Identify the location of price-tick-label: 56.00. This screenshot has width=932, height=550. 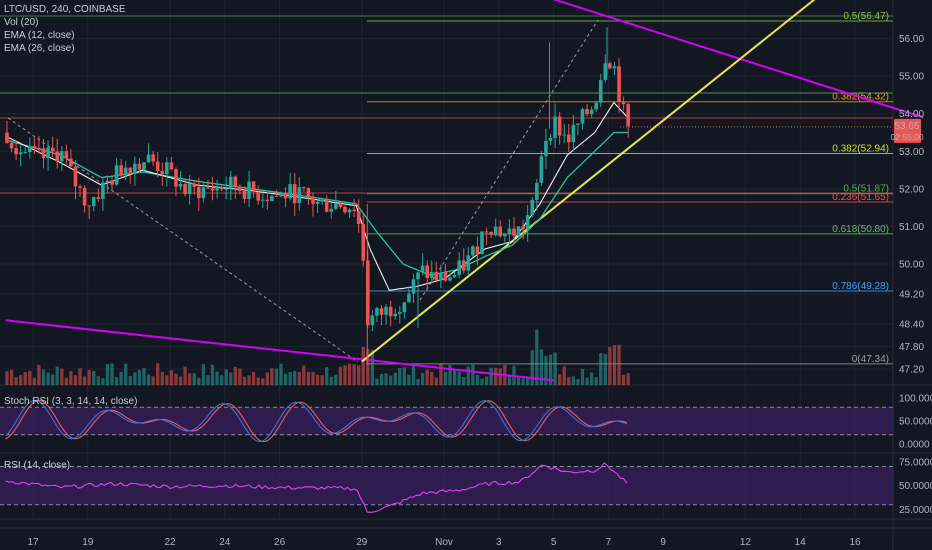
(911, 39).